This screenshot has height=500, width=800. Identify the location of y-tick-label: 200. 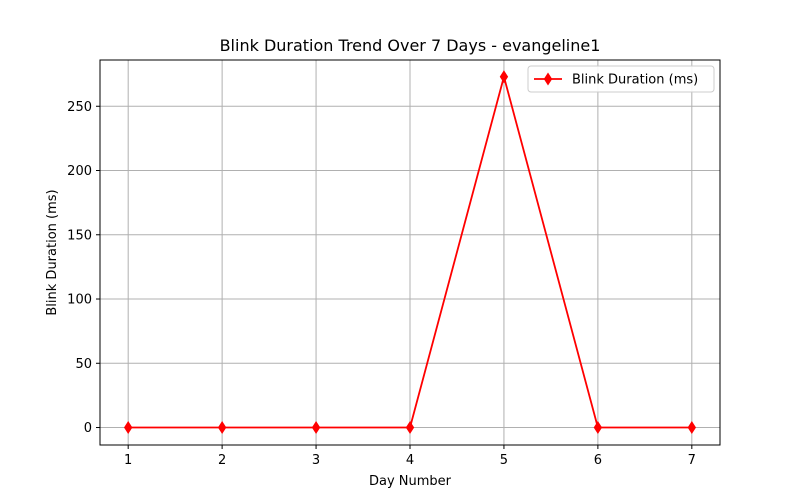
(79, 171).